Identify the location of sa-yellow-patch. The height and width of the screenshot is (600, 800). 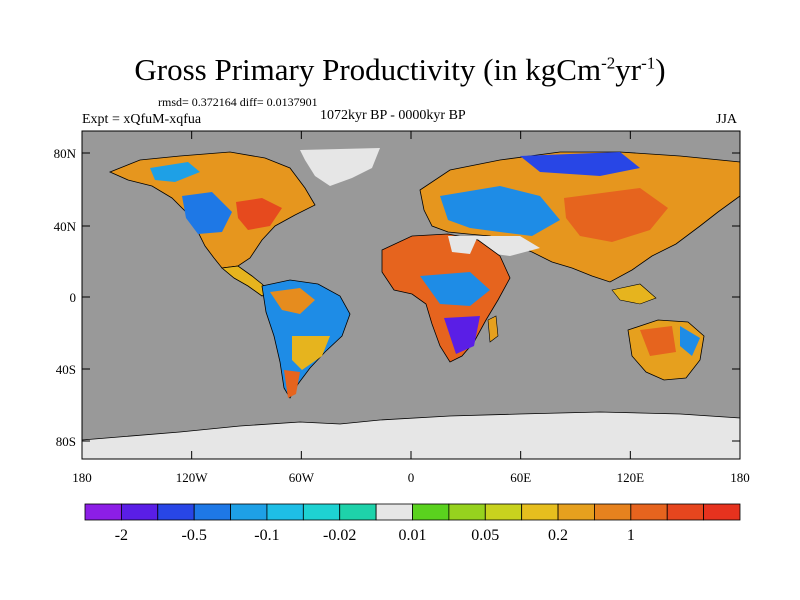
(311, 353).